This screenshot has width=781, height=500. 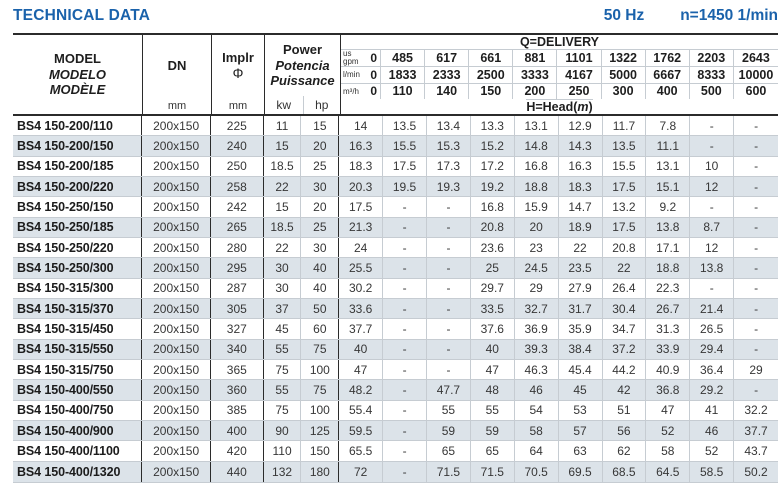 I want to click on model-cell: BS4 150-250/300, so click(x=78, y=268).